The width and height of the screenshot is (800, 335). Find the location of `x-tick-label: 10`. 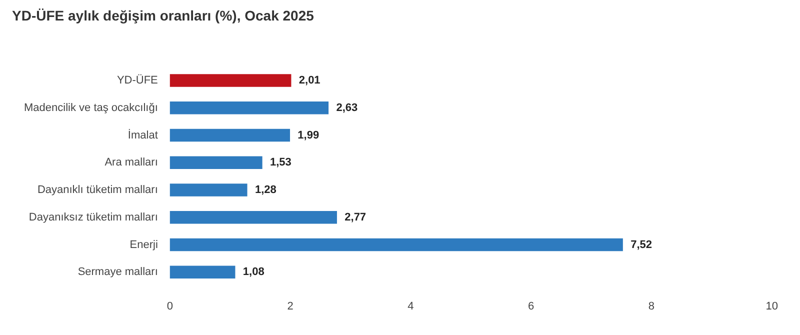

x-tick-label: 10 is located at coordinates (772, 306).